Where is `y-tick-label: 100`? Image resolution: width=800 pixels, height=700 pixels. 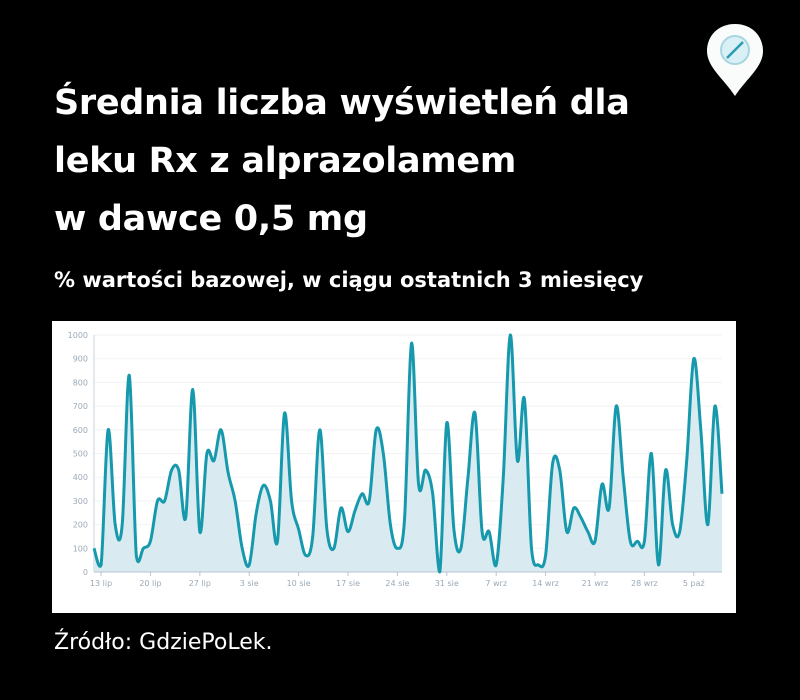 y-tick-label: 100 is located at coordinates (80, 548).